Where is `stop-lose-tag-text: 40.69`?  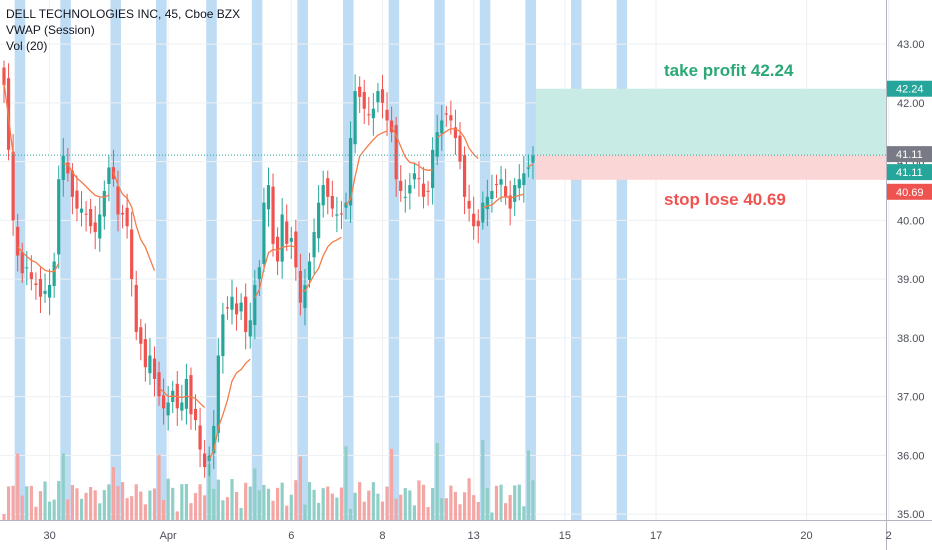
stop-lose-tag-text: 40.69 is located at coordinates (910, 193).